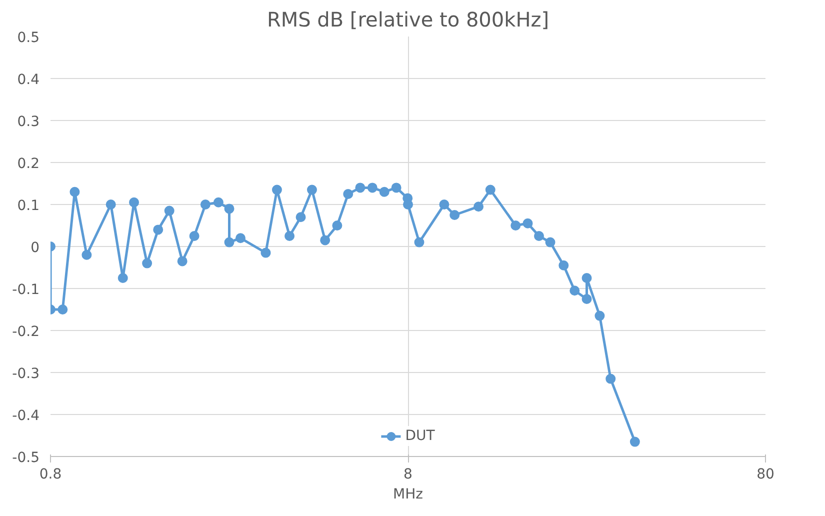  I want to click on y-tick-label: -0.2, so click(26, 332).